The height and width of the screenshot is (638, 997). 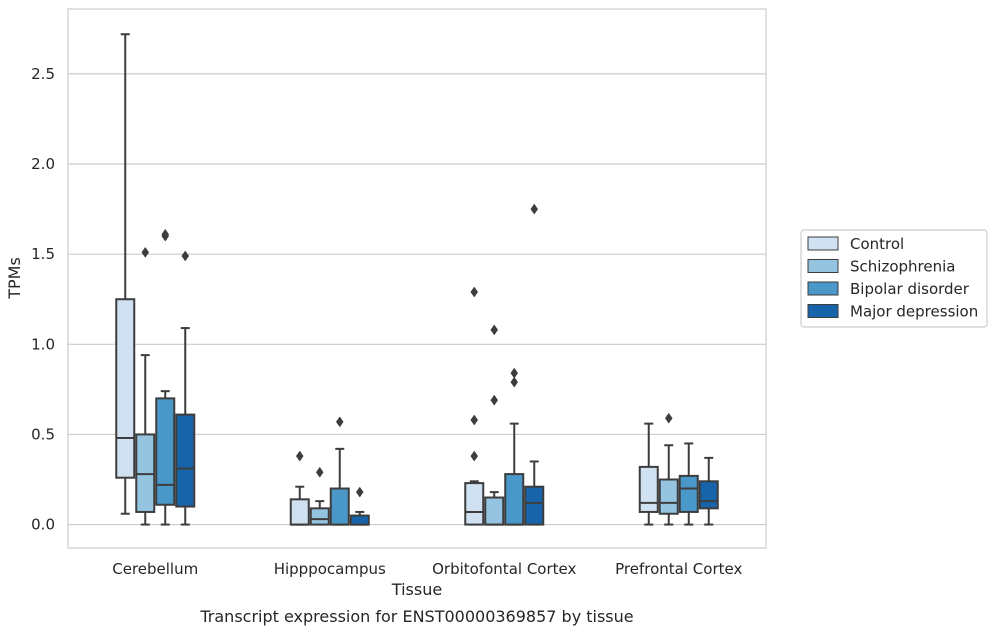 What do you see at coordinates (914, 312) in the screenshot?
I see `legend-label: Major depression` at bounding box center [914, 312].